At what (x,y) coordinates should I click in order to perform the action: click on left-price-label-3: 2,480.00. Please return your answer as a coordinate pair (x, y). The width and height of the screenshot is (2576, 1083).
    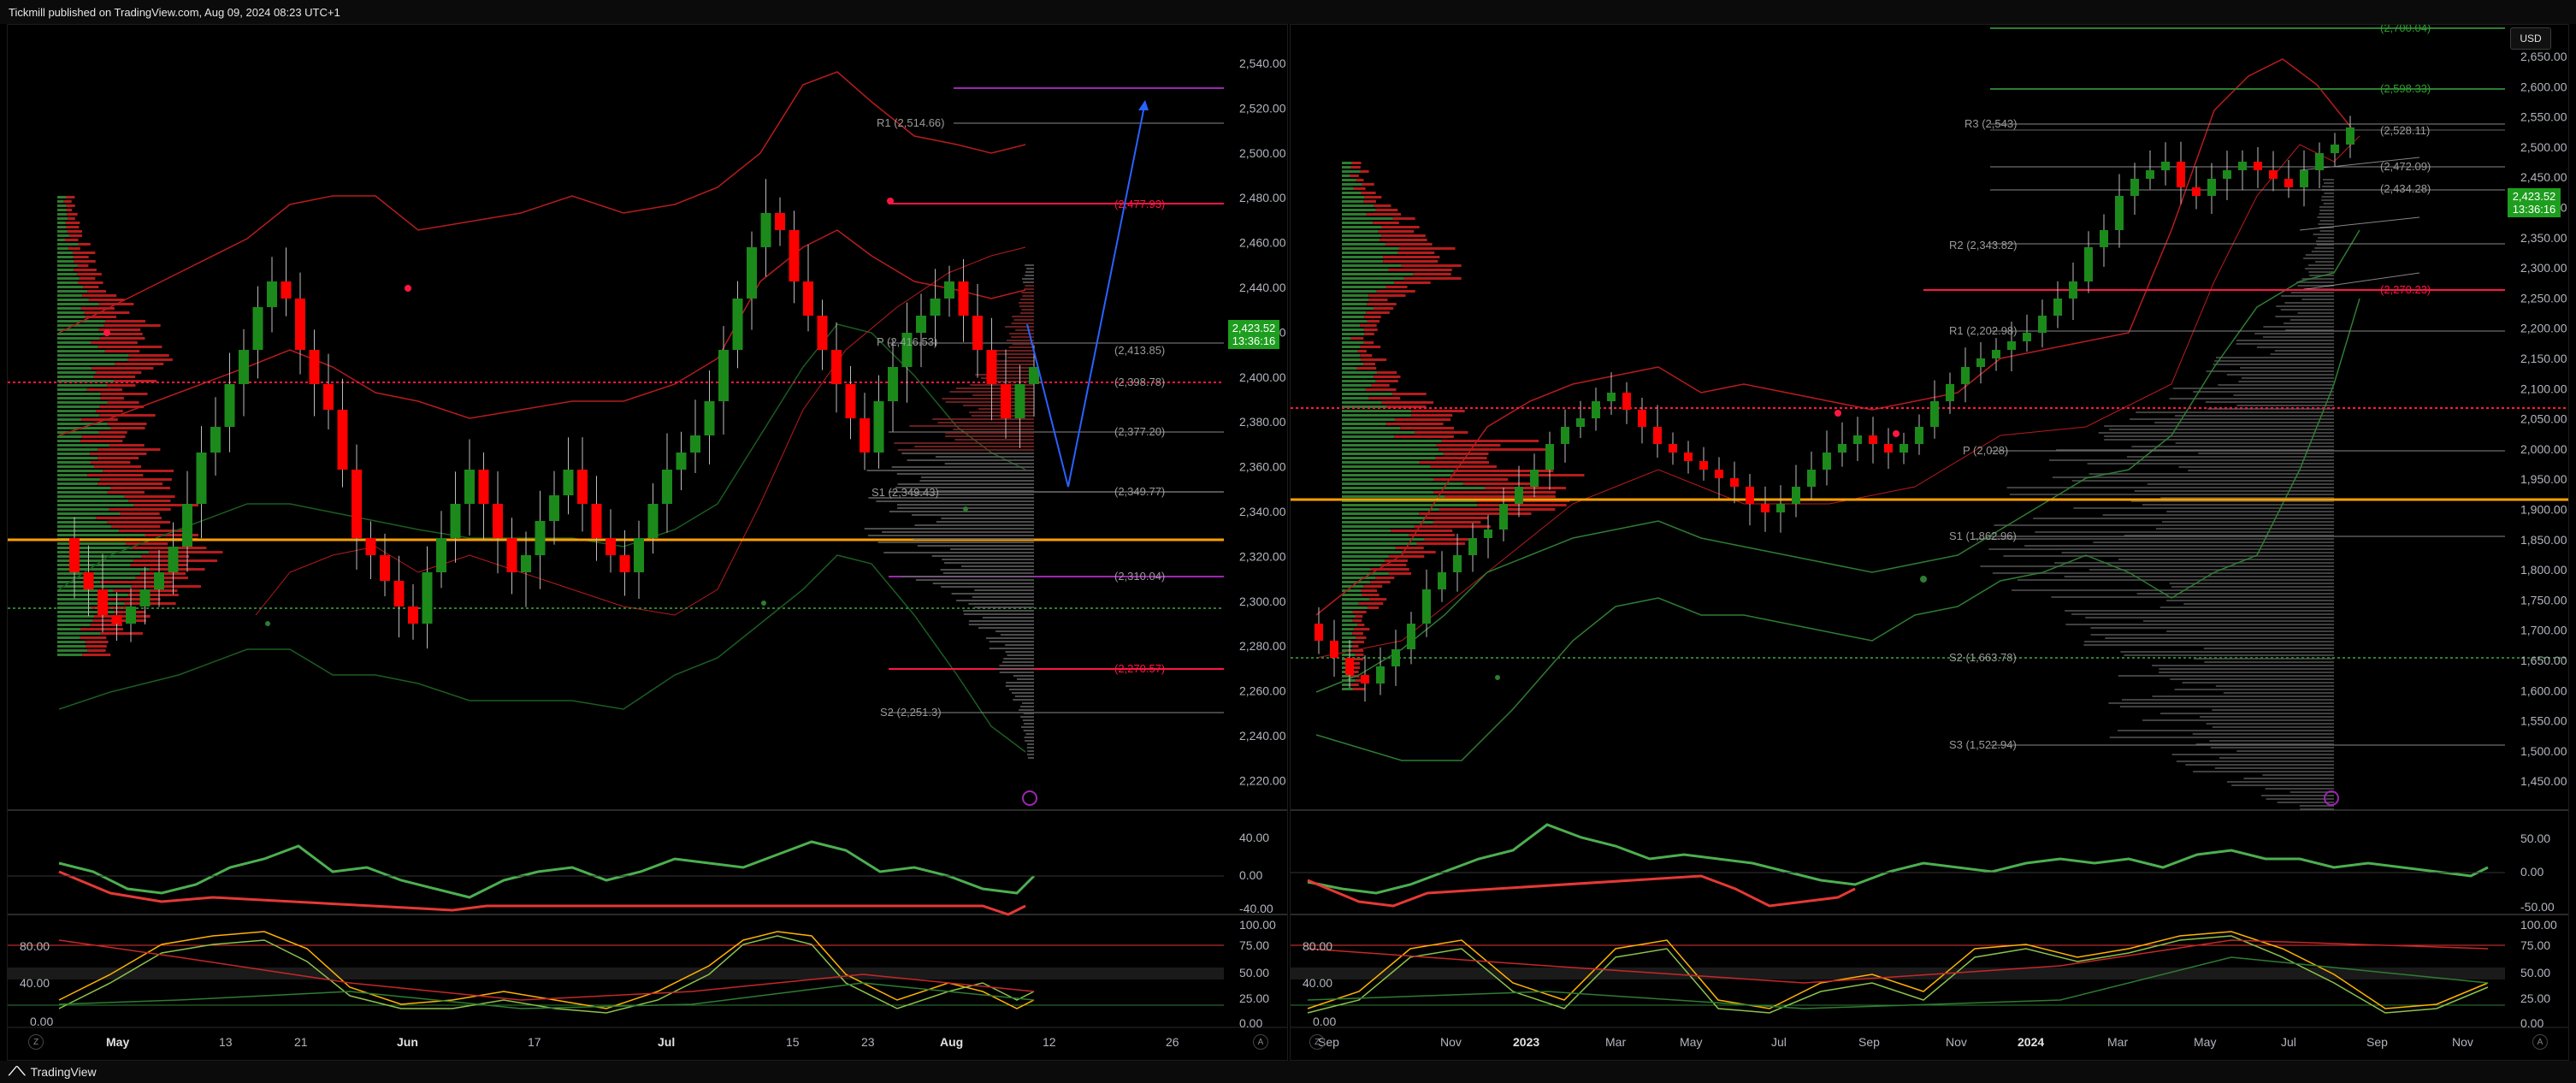
    Looking at the image, I should click on (1262, 197).